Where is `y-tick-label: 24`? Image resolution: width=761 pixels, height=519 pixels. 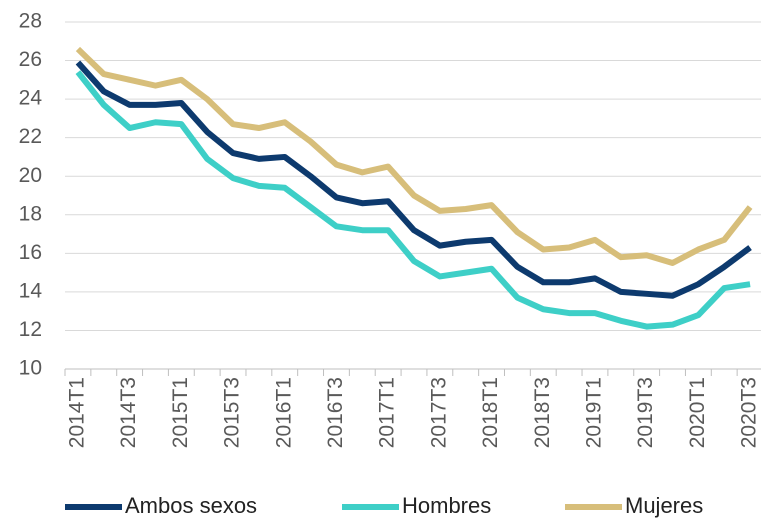
y-tick-label: 24 is located at coordinates (31, 98).